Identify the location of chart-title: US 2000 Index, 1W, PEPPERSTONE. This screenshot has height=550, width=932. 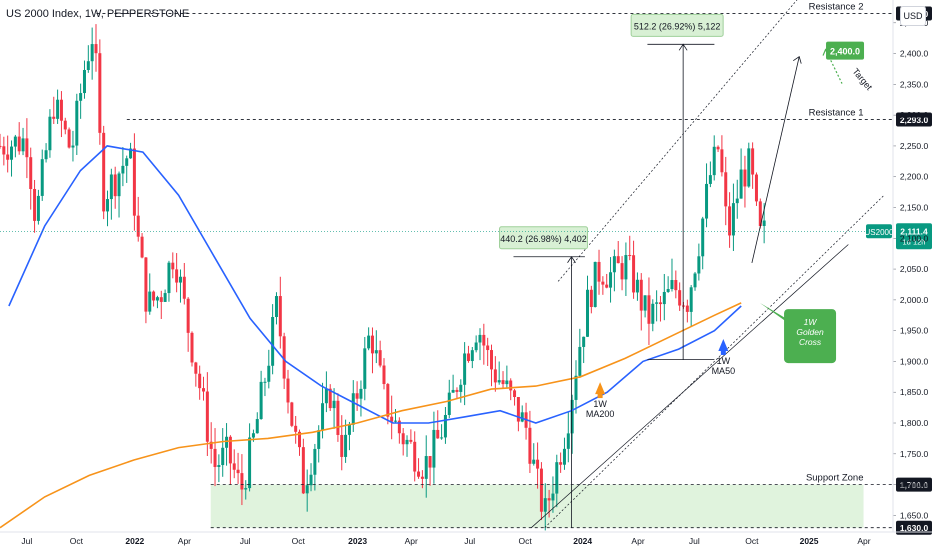
(98, 14).